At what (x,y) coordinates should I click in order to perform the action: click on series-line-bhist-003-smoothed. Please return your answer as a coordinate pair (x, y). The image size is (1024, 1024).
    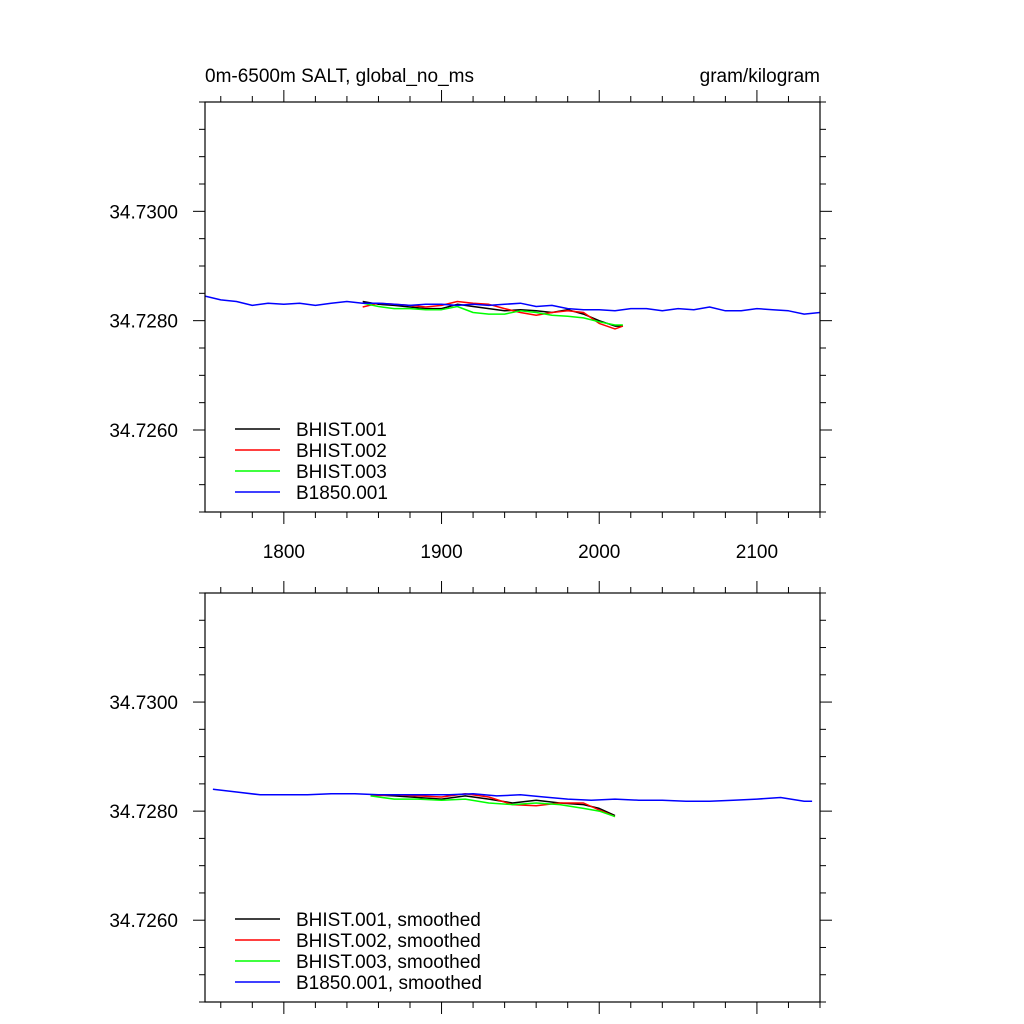
    Looking at the image, I should click on (493, 806).